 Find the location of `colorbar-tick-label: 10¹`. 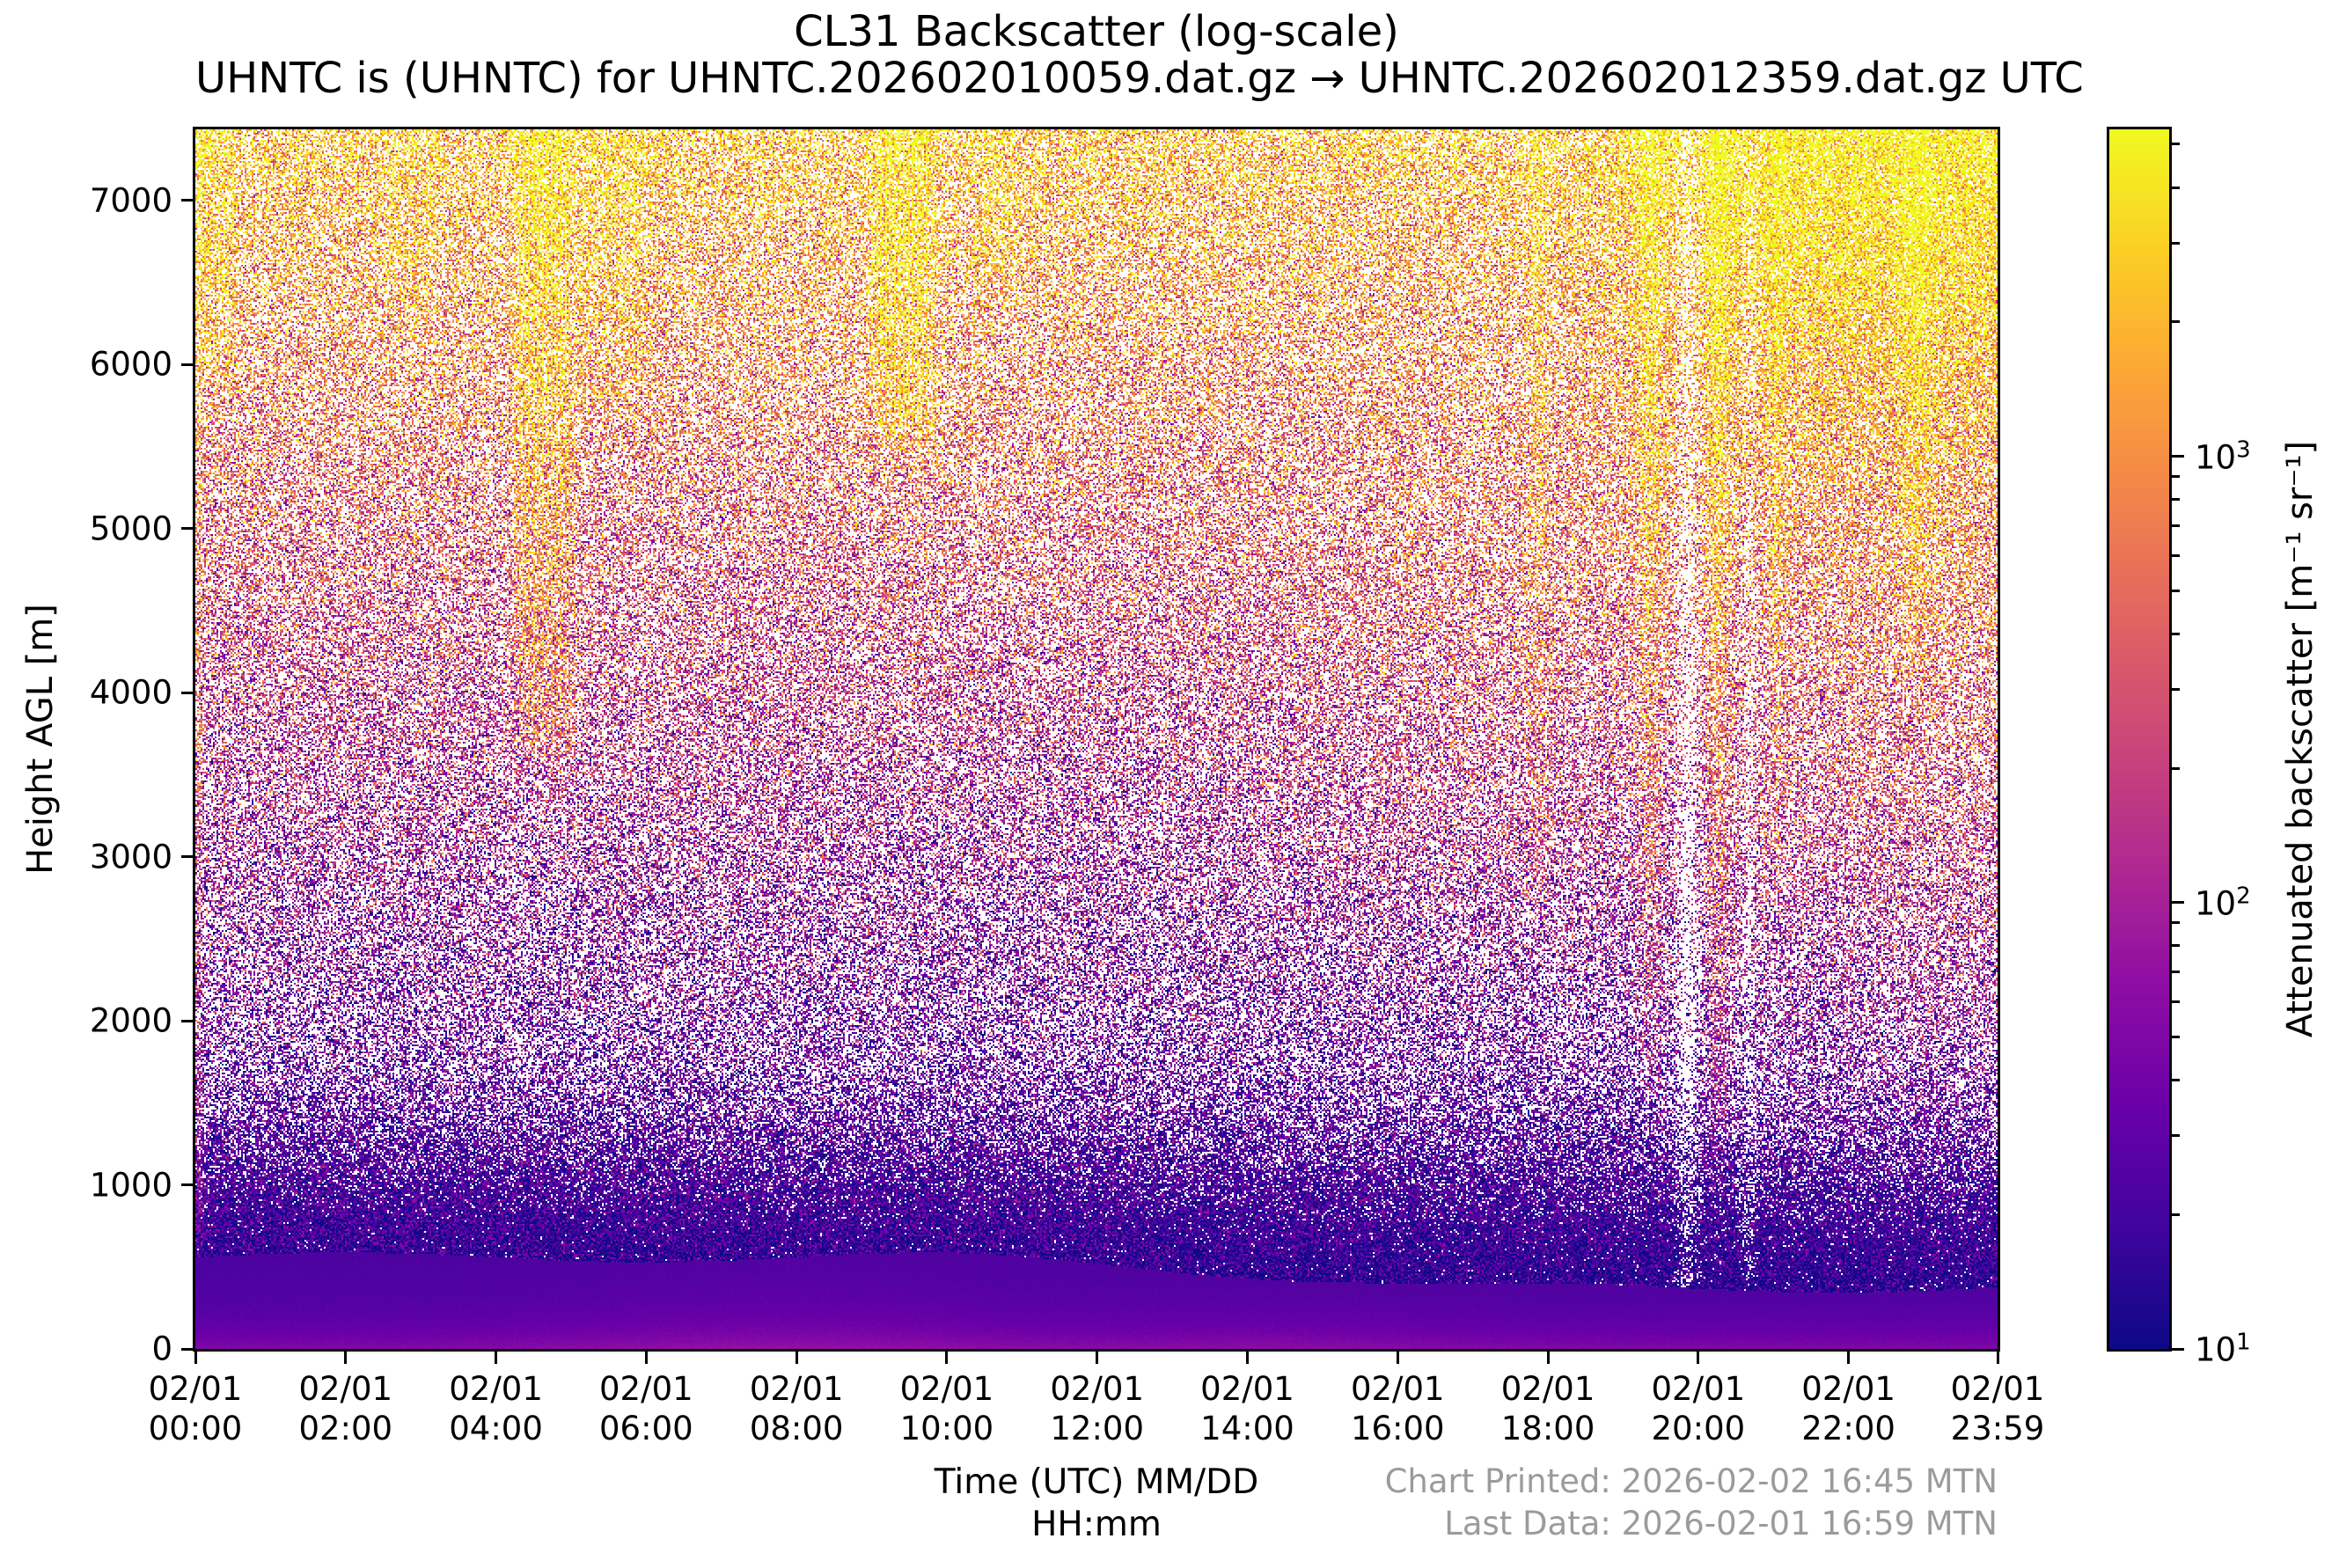

colorbar-tick-label: 10¹ is located at coordinates (2223, 1349).